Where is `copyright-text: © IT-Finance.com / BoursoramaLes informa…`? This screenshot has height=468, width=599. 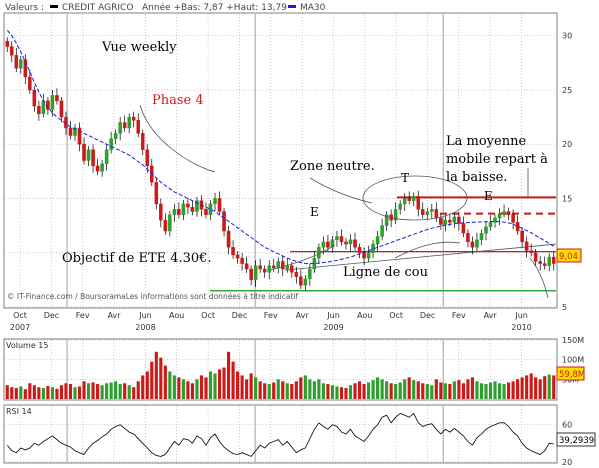
copyright-text: © IT-Finance.com / BoursoramaLes informa… is located at coordinates (153, 296).